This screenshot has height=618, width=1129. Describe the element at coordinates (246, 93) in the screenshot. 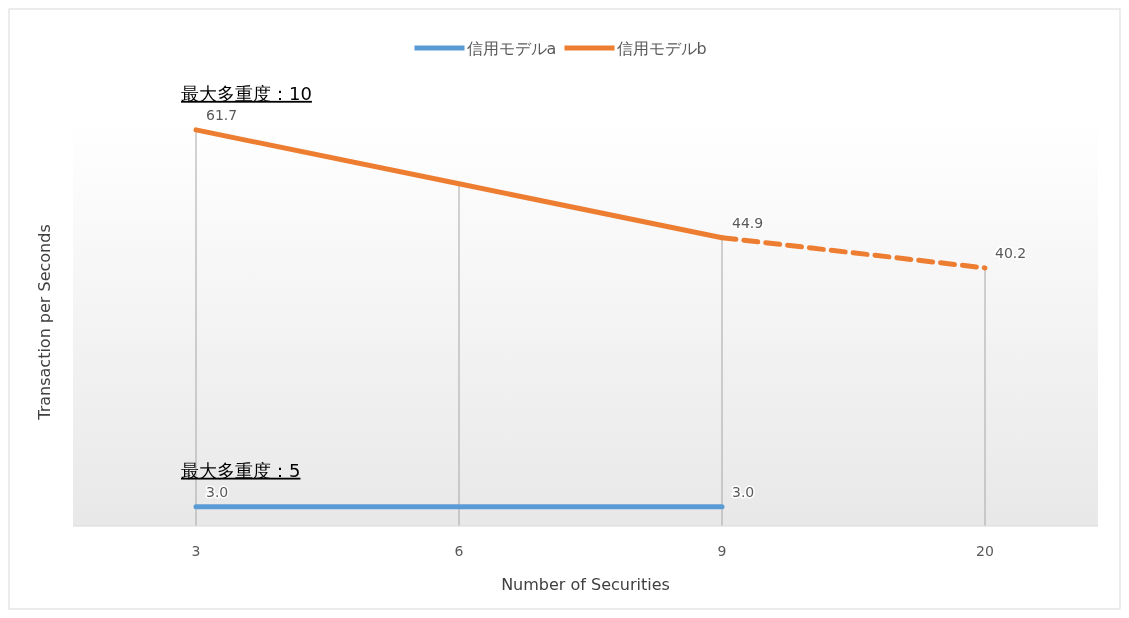

I see `annotation: 最大多重度：10` at that location.